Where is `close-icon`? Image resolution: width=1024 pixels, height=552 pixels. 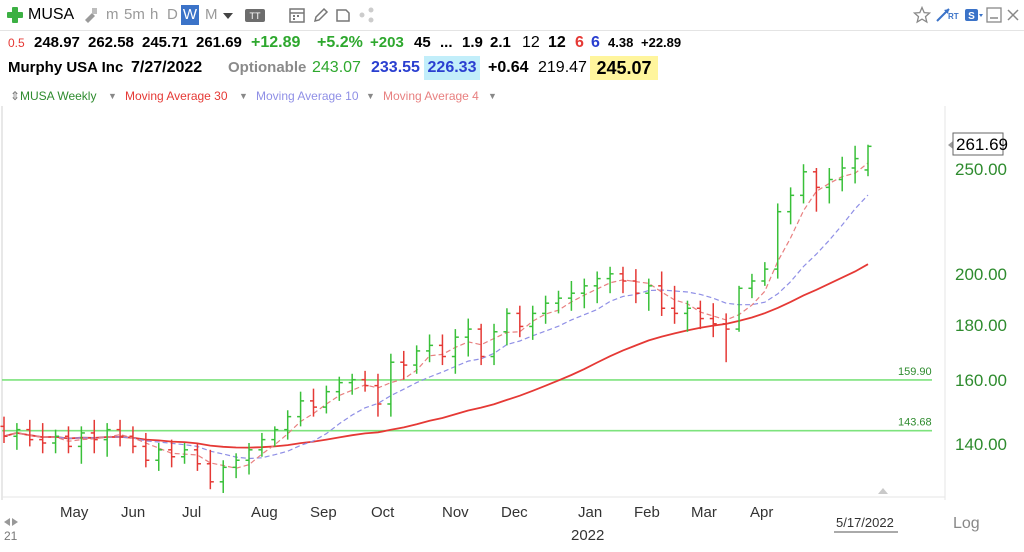 close-icon is located at coordinates (1013, 15).